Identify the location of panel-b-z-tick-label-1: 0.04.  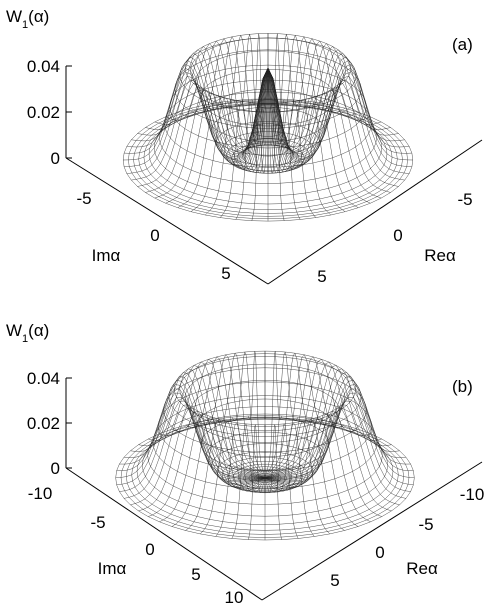
(43, 378).